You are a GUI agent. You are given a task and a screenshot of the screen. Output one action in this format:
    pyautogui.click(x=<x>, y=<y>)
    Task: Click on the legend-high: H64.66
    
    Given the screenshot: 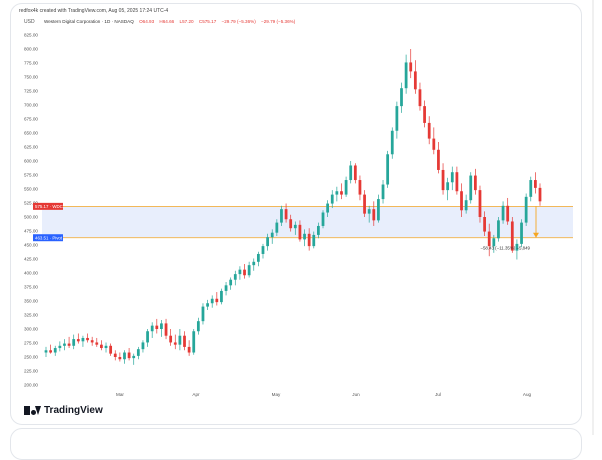 What is the action you would take?
    pyautogui.click(x=167, y=21)
    